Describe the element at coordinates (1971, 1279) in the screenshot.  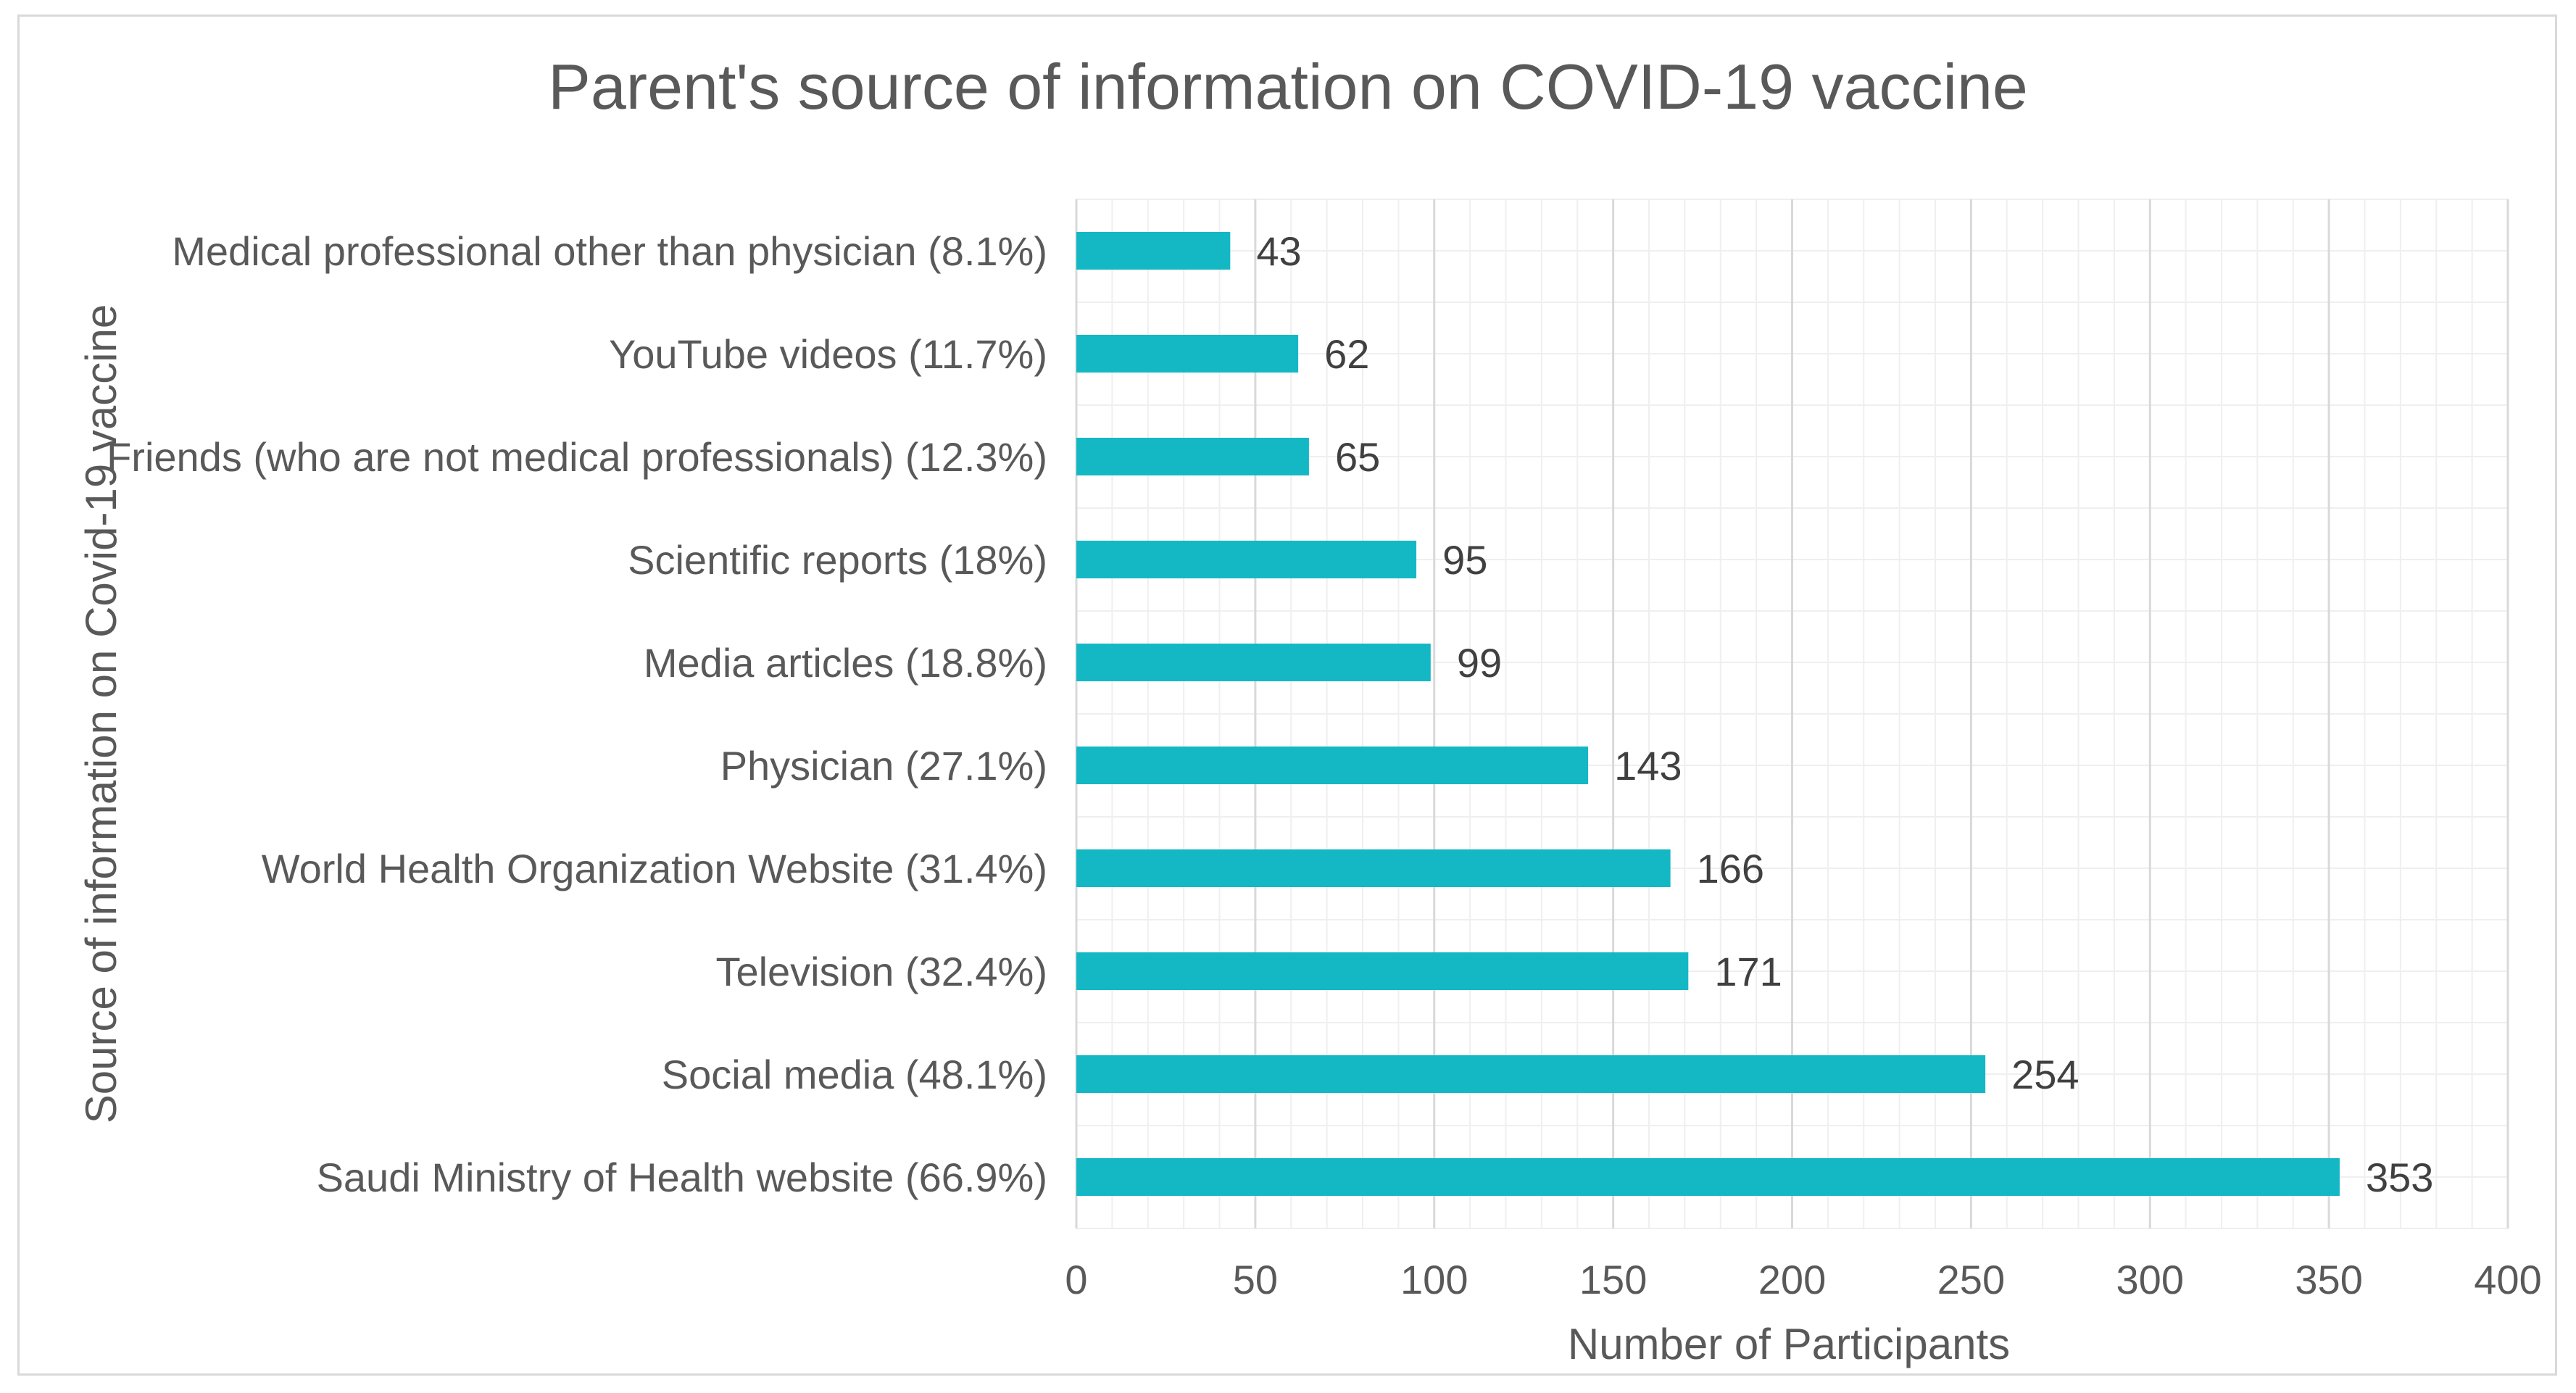
I see `x-tick-label: 250` at that location.